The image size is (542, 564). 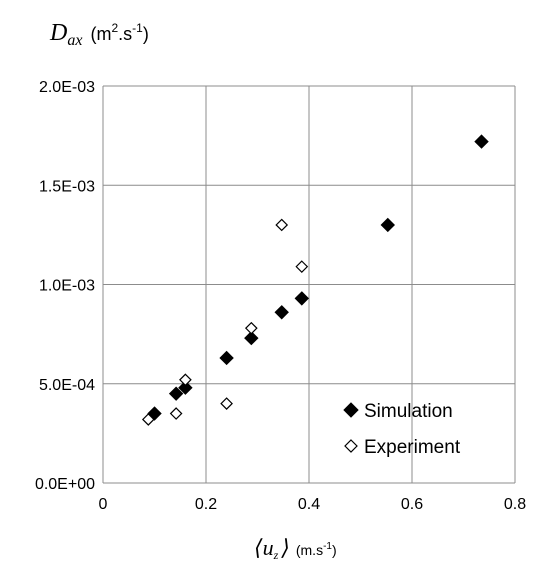 I want to click on y-axis-units-prefix: (m, so click(x=100, y=34).